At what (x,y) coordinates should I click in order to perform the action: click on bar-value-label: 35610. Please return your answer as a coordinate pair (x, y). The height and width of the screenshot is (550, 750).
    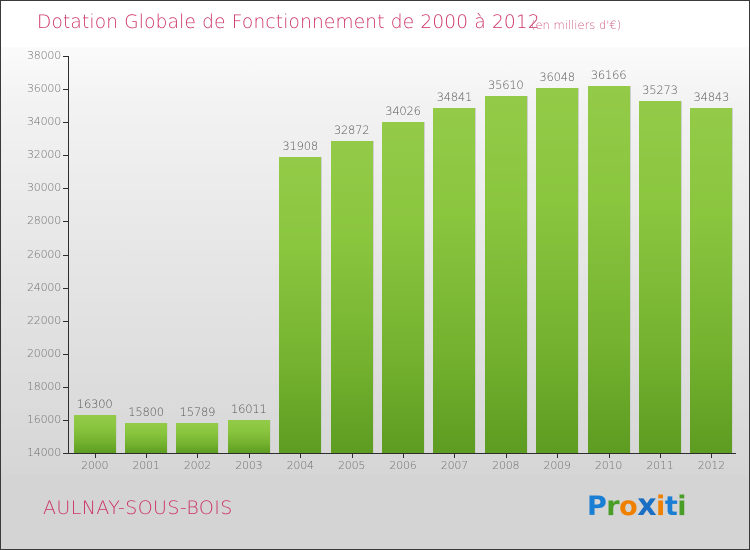
    Looking at the image, I should click on (505, 84).